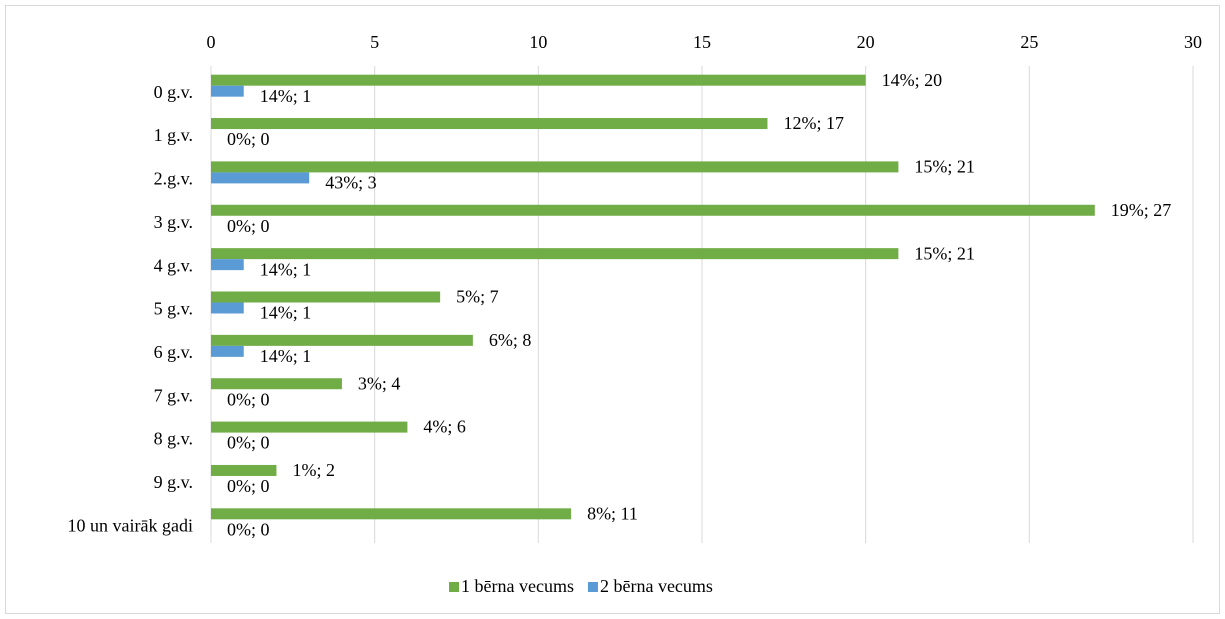  Describe the element at coordinates (173, 439) in the screenshot. I see `y-tick-label: 8 g.v.` at that location.